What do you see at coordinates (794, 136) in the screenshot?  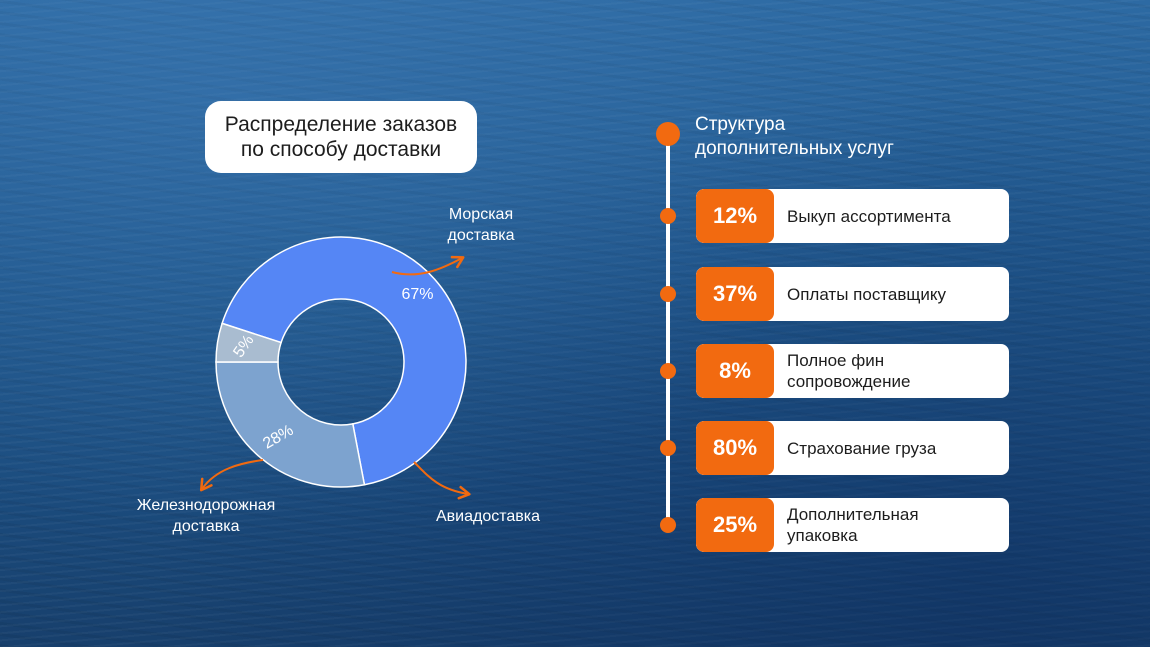 I see `services-title: Структура дополнительных услуг` at bounding box center [794, 136].